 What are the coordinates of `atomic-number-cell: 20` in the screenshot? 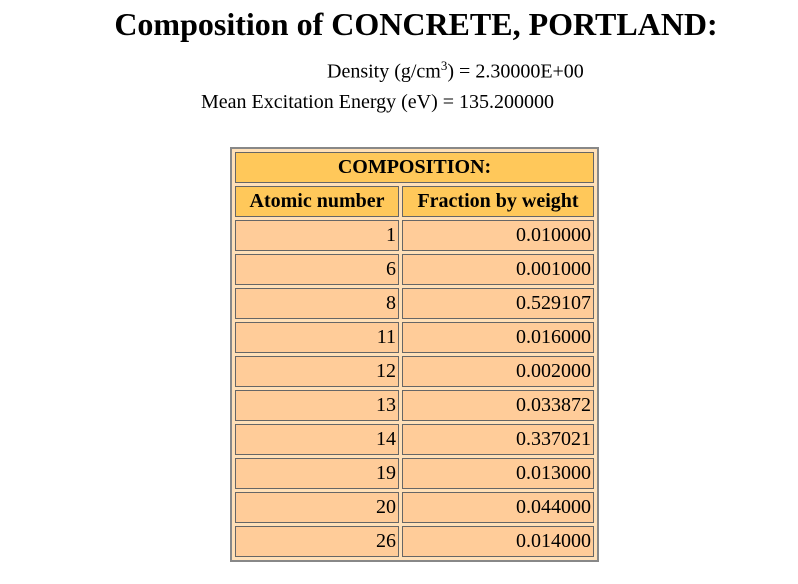 It's located at (317, 507).